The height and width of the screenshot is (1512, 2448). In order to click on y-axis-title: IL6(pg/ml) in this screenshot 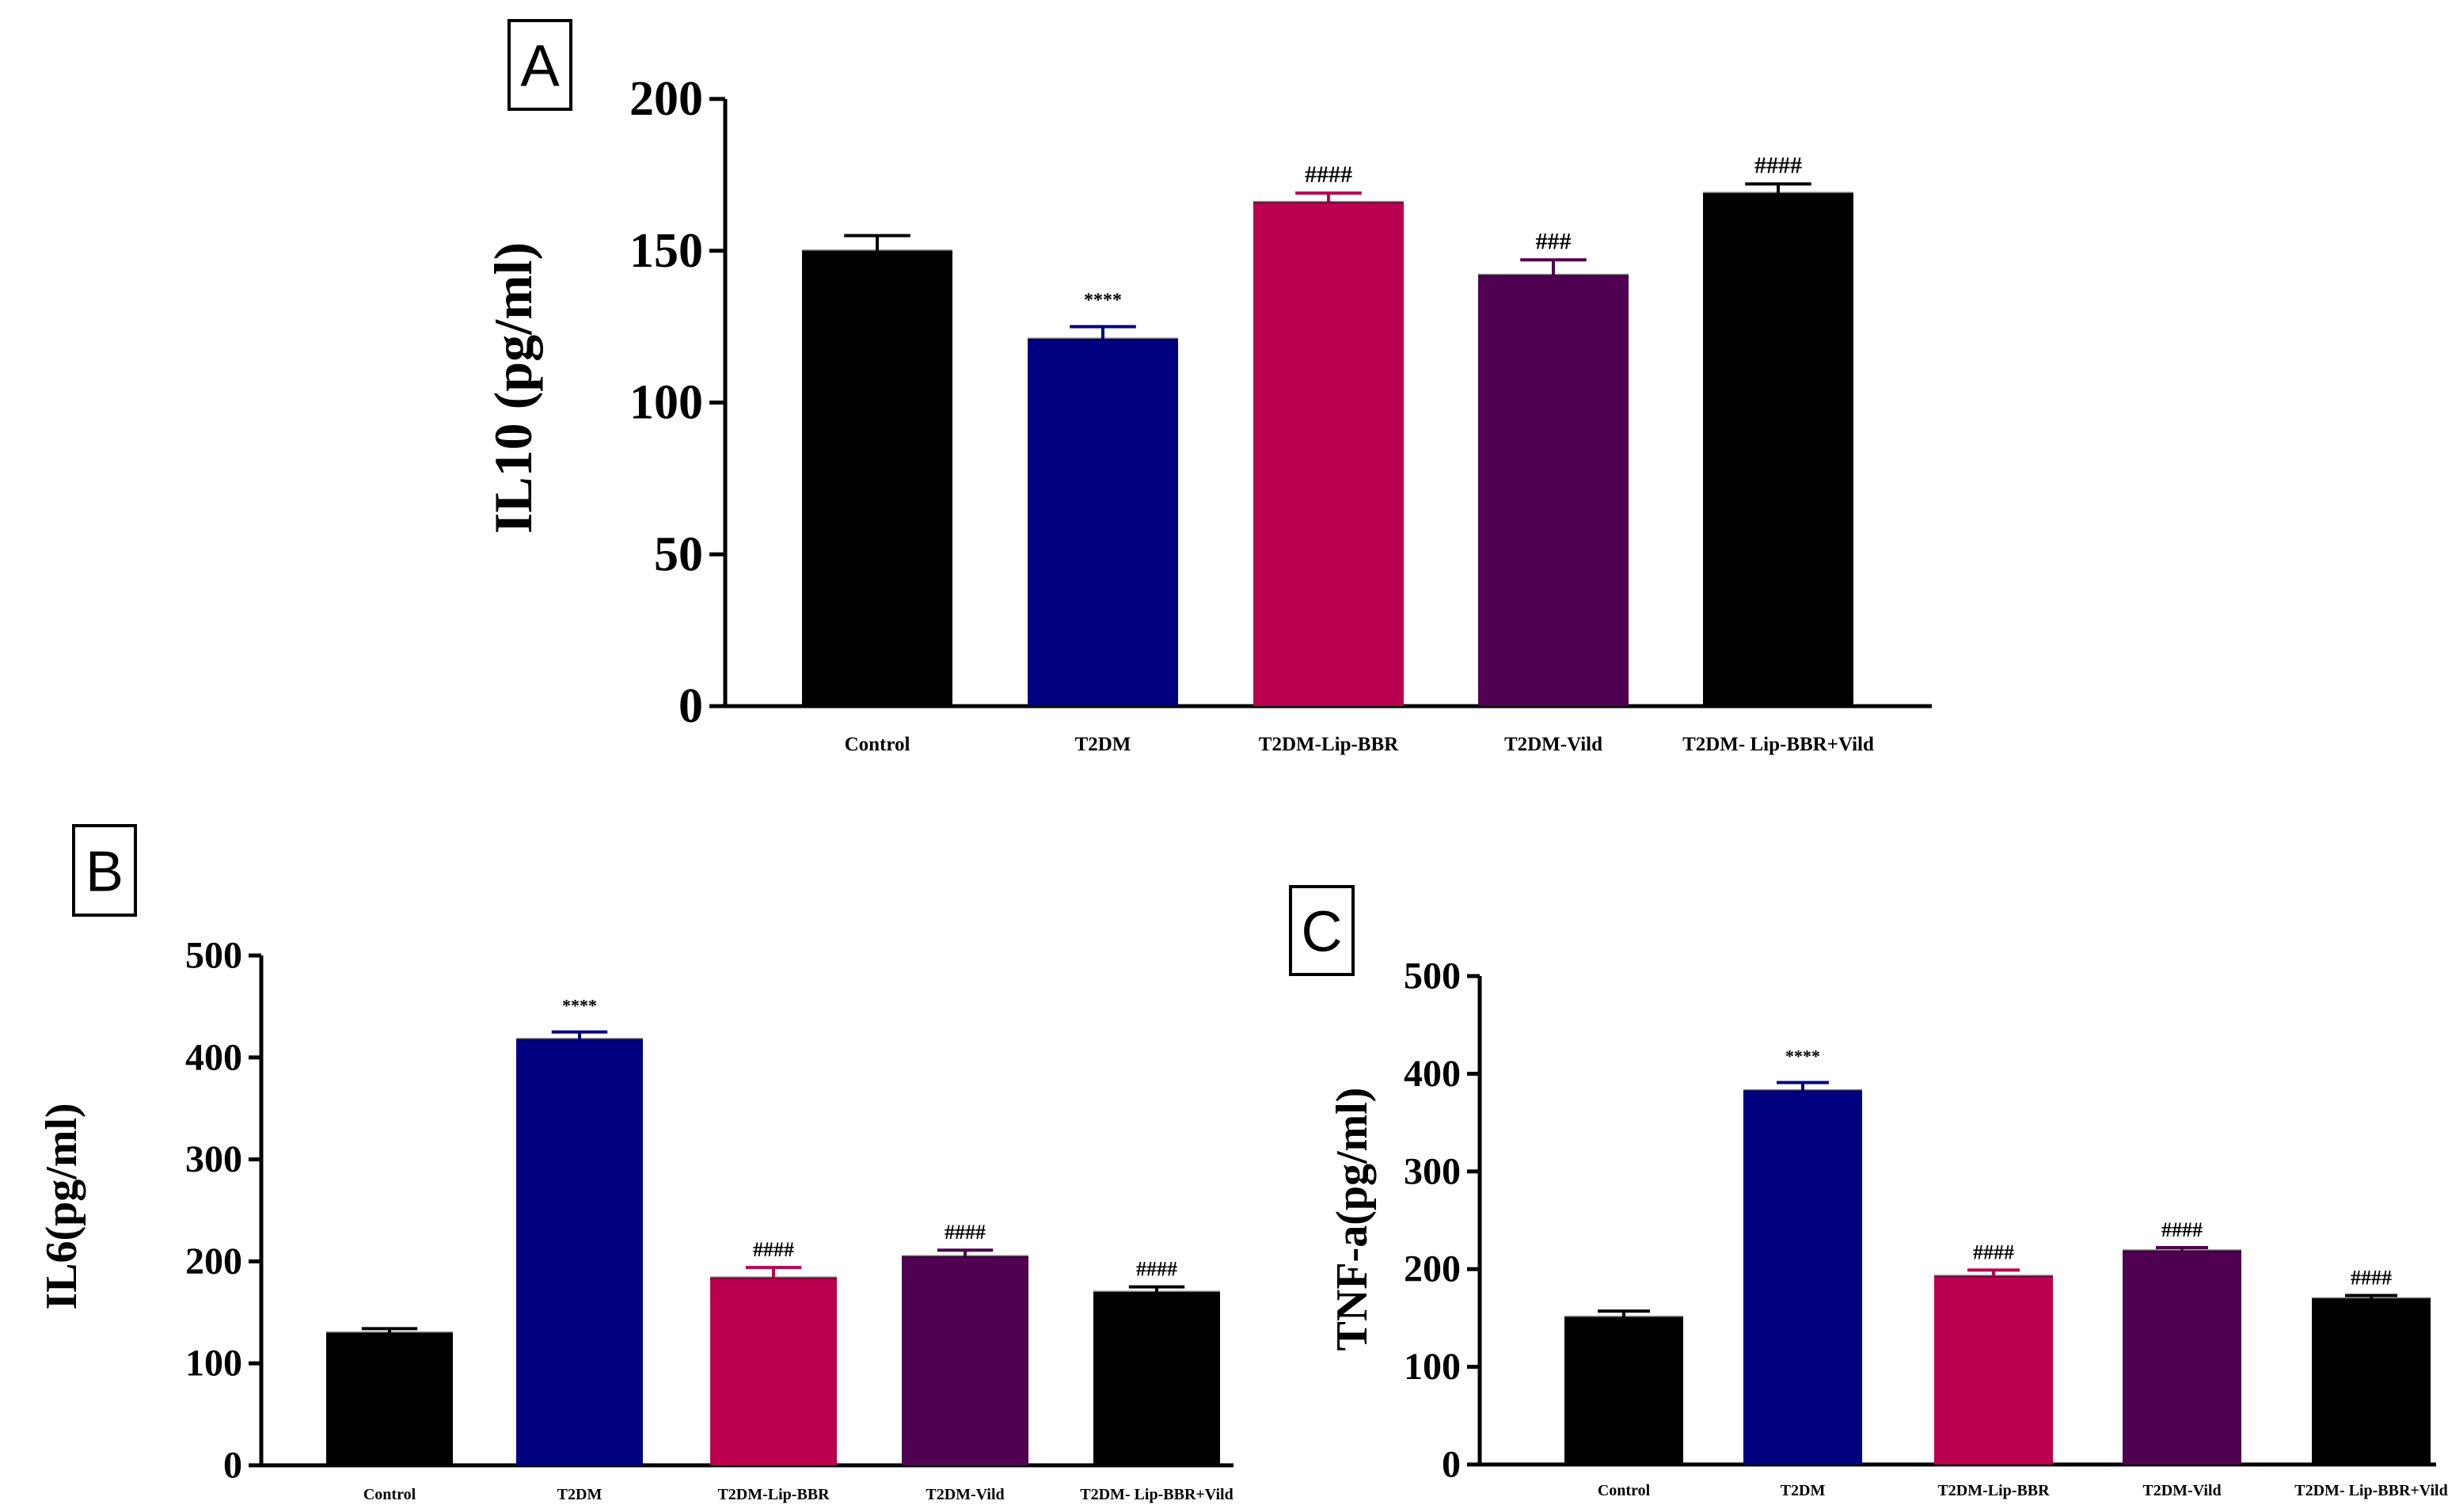, I will do `click(61, 1206)`.